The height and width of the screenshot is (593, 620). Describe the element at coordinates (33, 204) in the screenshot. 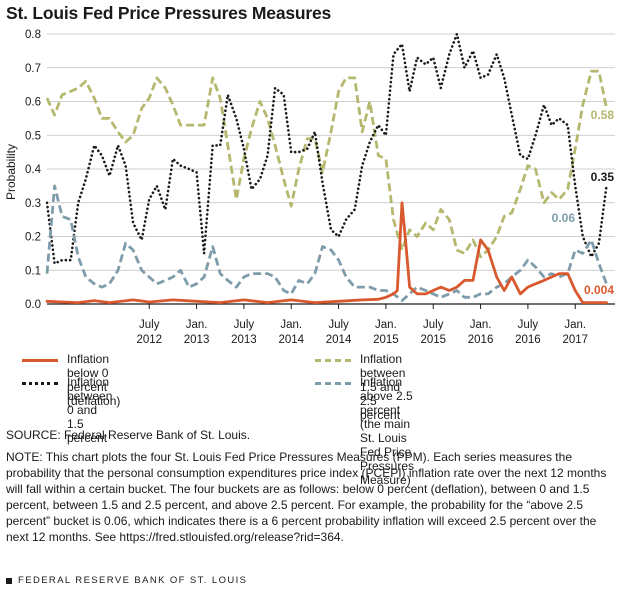

I see `y-tick-label: 0.3` at that location.